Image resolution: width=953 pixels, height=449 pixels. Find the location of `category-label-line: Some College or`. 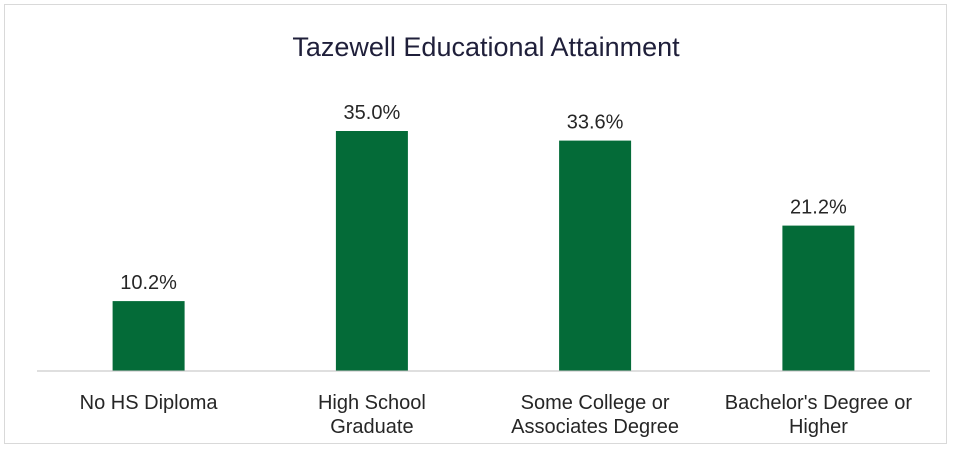

category-label-line: Some College or is located at coordinates (595, 403).